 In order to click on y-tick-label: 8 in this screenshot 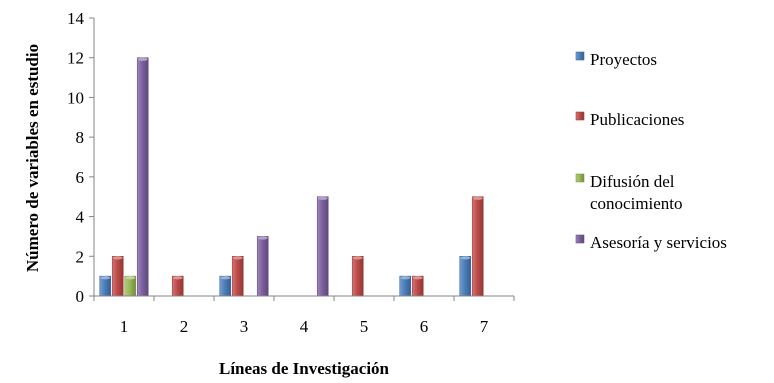, I will do `click(80, 137)`.